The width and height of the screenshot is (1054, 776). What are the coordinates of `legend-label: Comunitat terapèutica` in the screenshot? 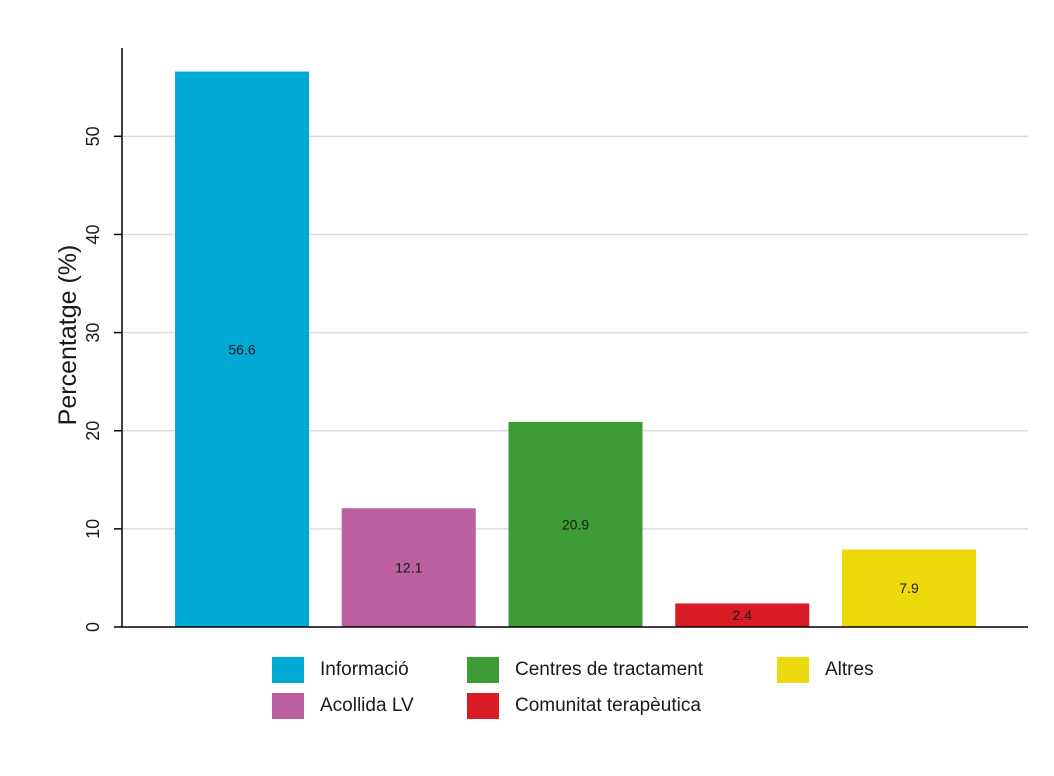 It's located at (608, 705).